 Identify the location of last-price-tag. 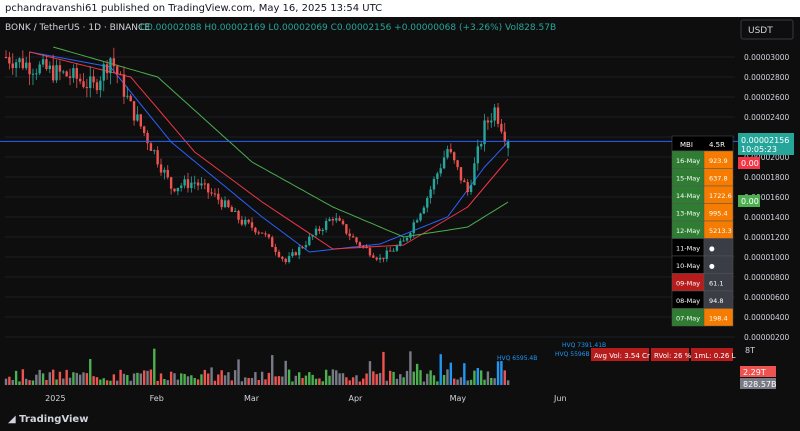
(766, 144).